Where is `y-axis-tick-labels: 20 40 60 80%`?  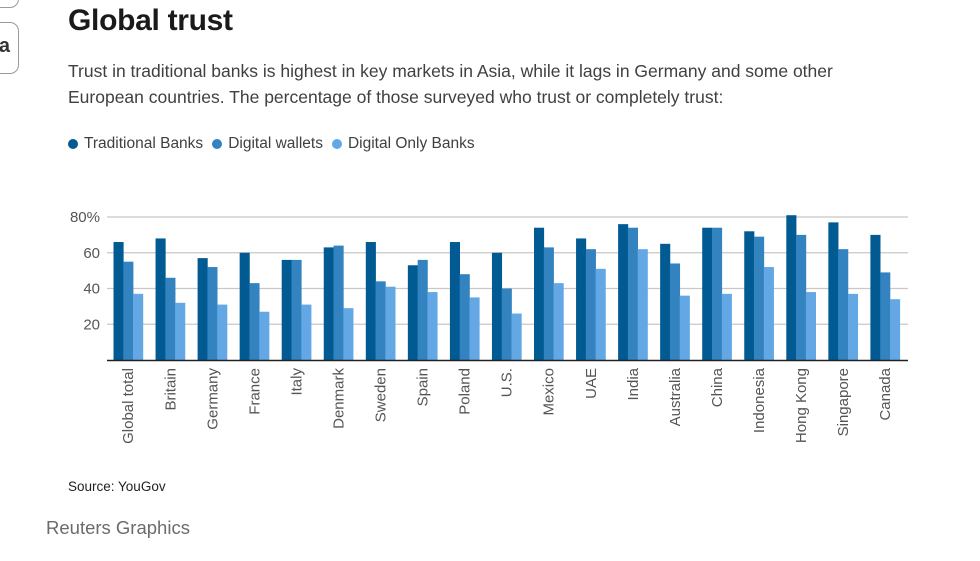
y-axis-tick-labels: 20 40 60 80% is located at coordinates (85, 271).